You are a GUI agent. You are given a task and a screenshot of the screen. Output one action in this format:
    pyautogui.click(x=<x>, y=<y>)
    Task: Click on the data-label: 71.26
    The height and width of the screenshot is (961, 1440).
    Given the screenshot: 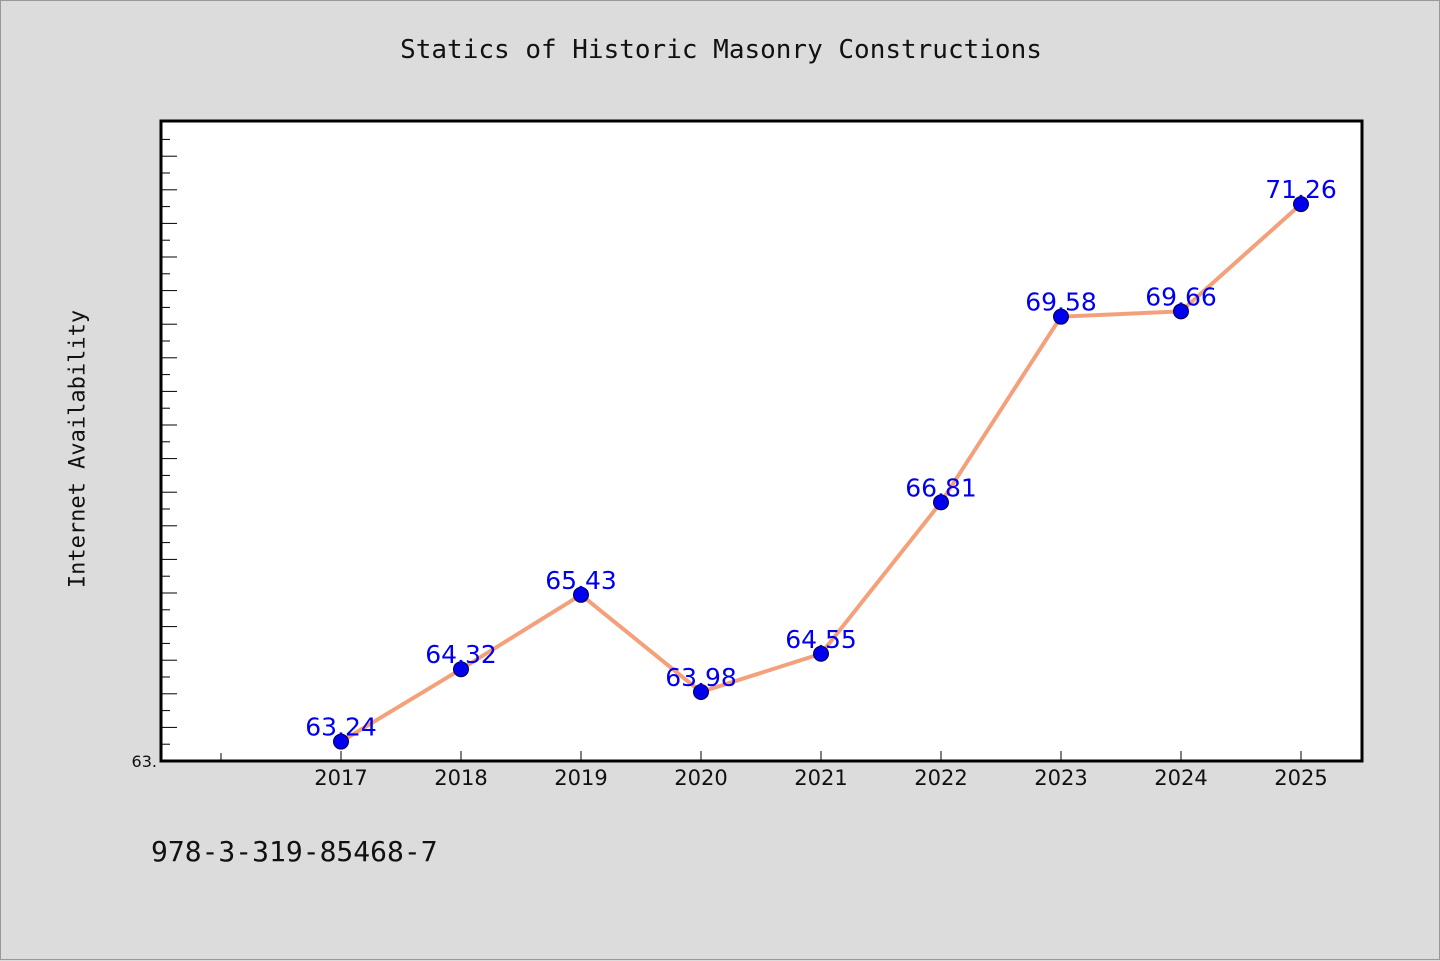 What is the action you would take?
    pyautogui.click(x=1301, y=189)
    